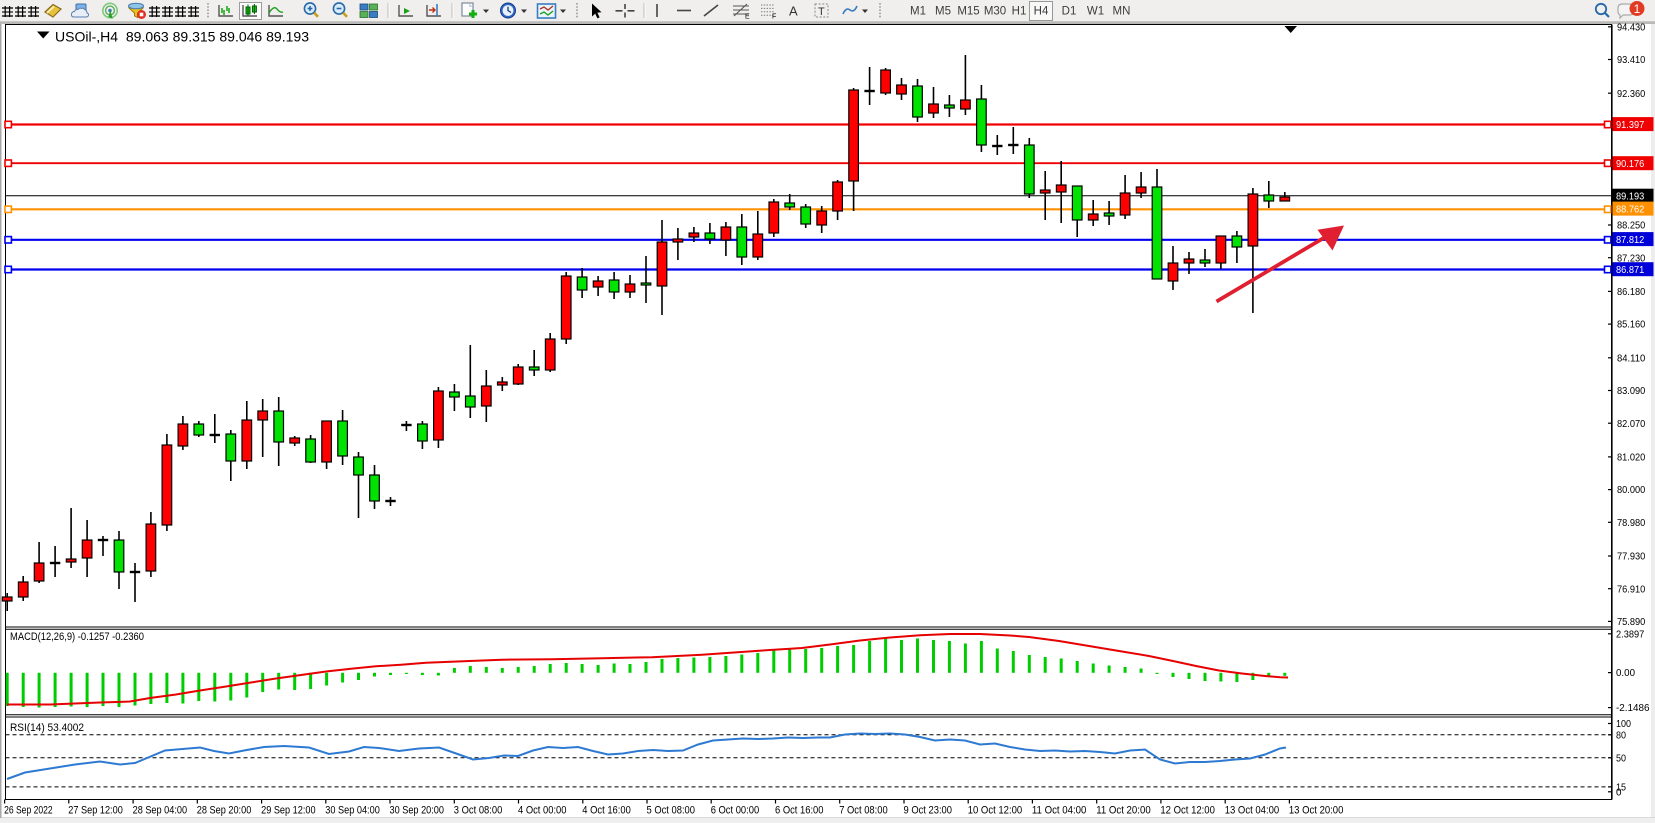 The image size is (1655, 823). Describe the element at coordinates (1316, 811) in the screenshot. I see `svg-text: 13 Oct 20:00` at that location.